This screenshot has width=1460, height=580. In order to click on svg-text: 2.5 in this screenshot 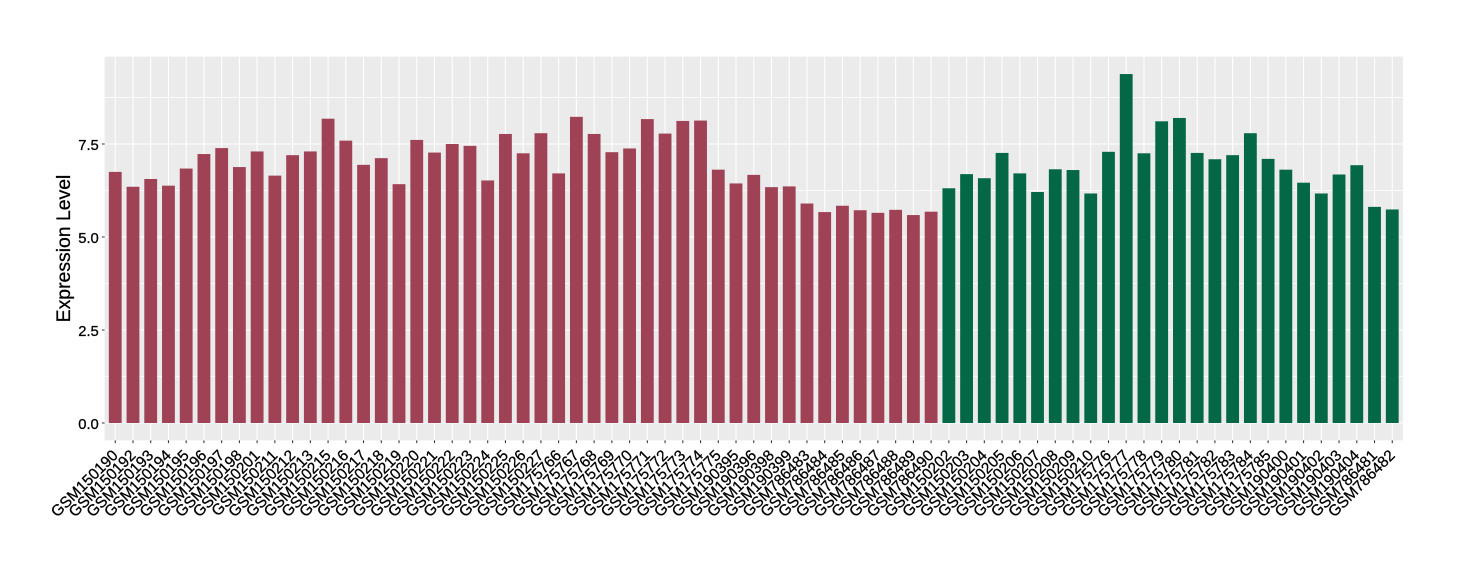, I will do `click(88, 332)`.